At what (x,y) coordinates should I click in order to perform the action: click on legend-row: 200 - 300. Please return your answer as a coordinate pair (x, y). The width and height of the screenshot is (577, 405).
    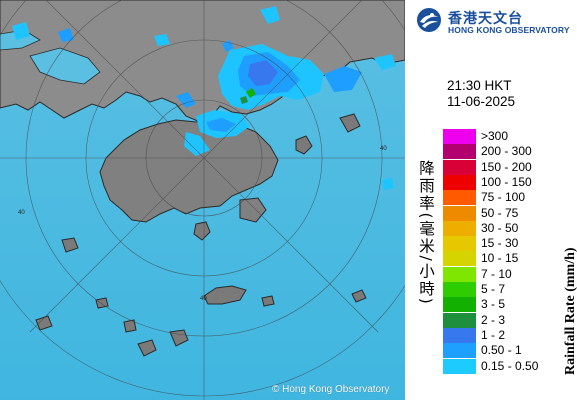
    Looking at the image, I should click on (510, 151).